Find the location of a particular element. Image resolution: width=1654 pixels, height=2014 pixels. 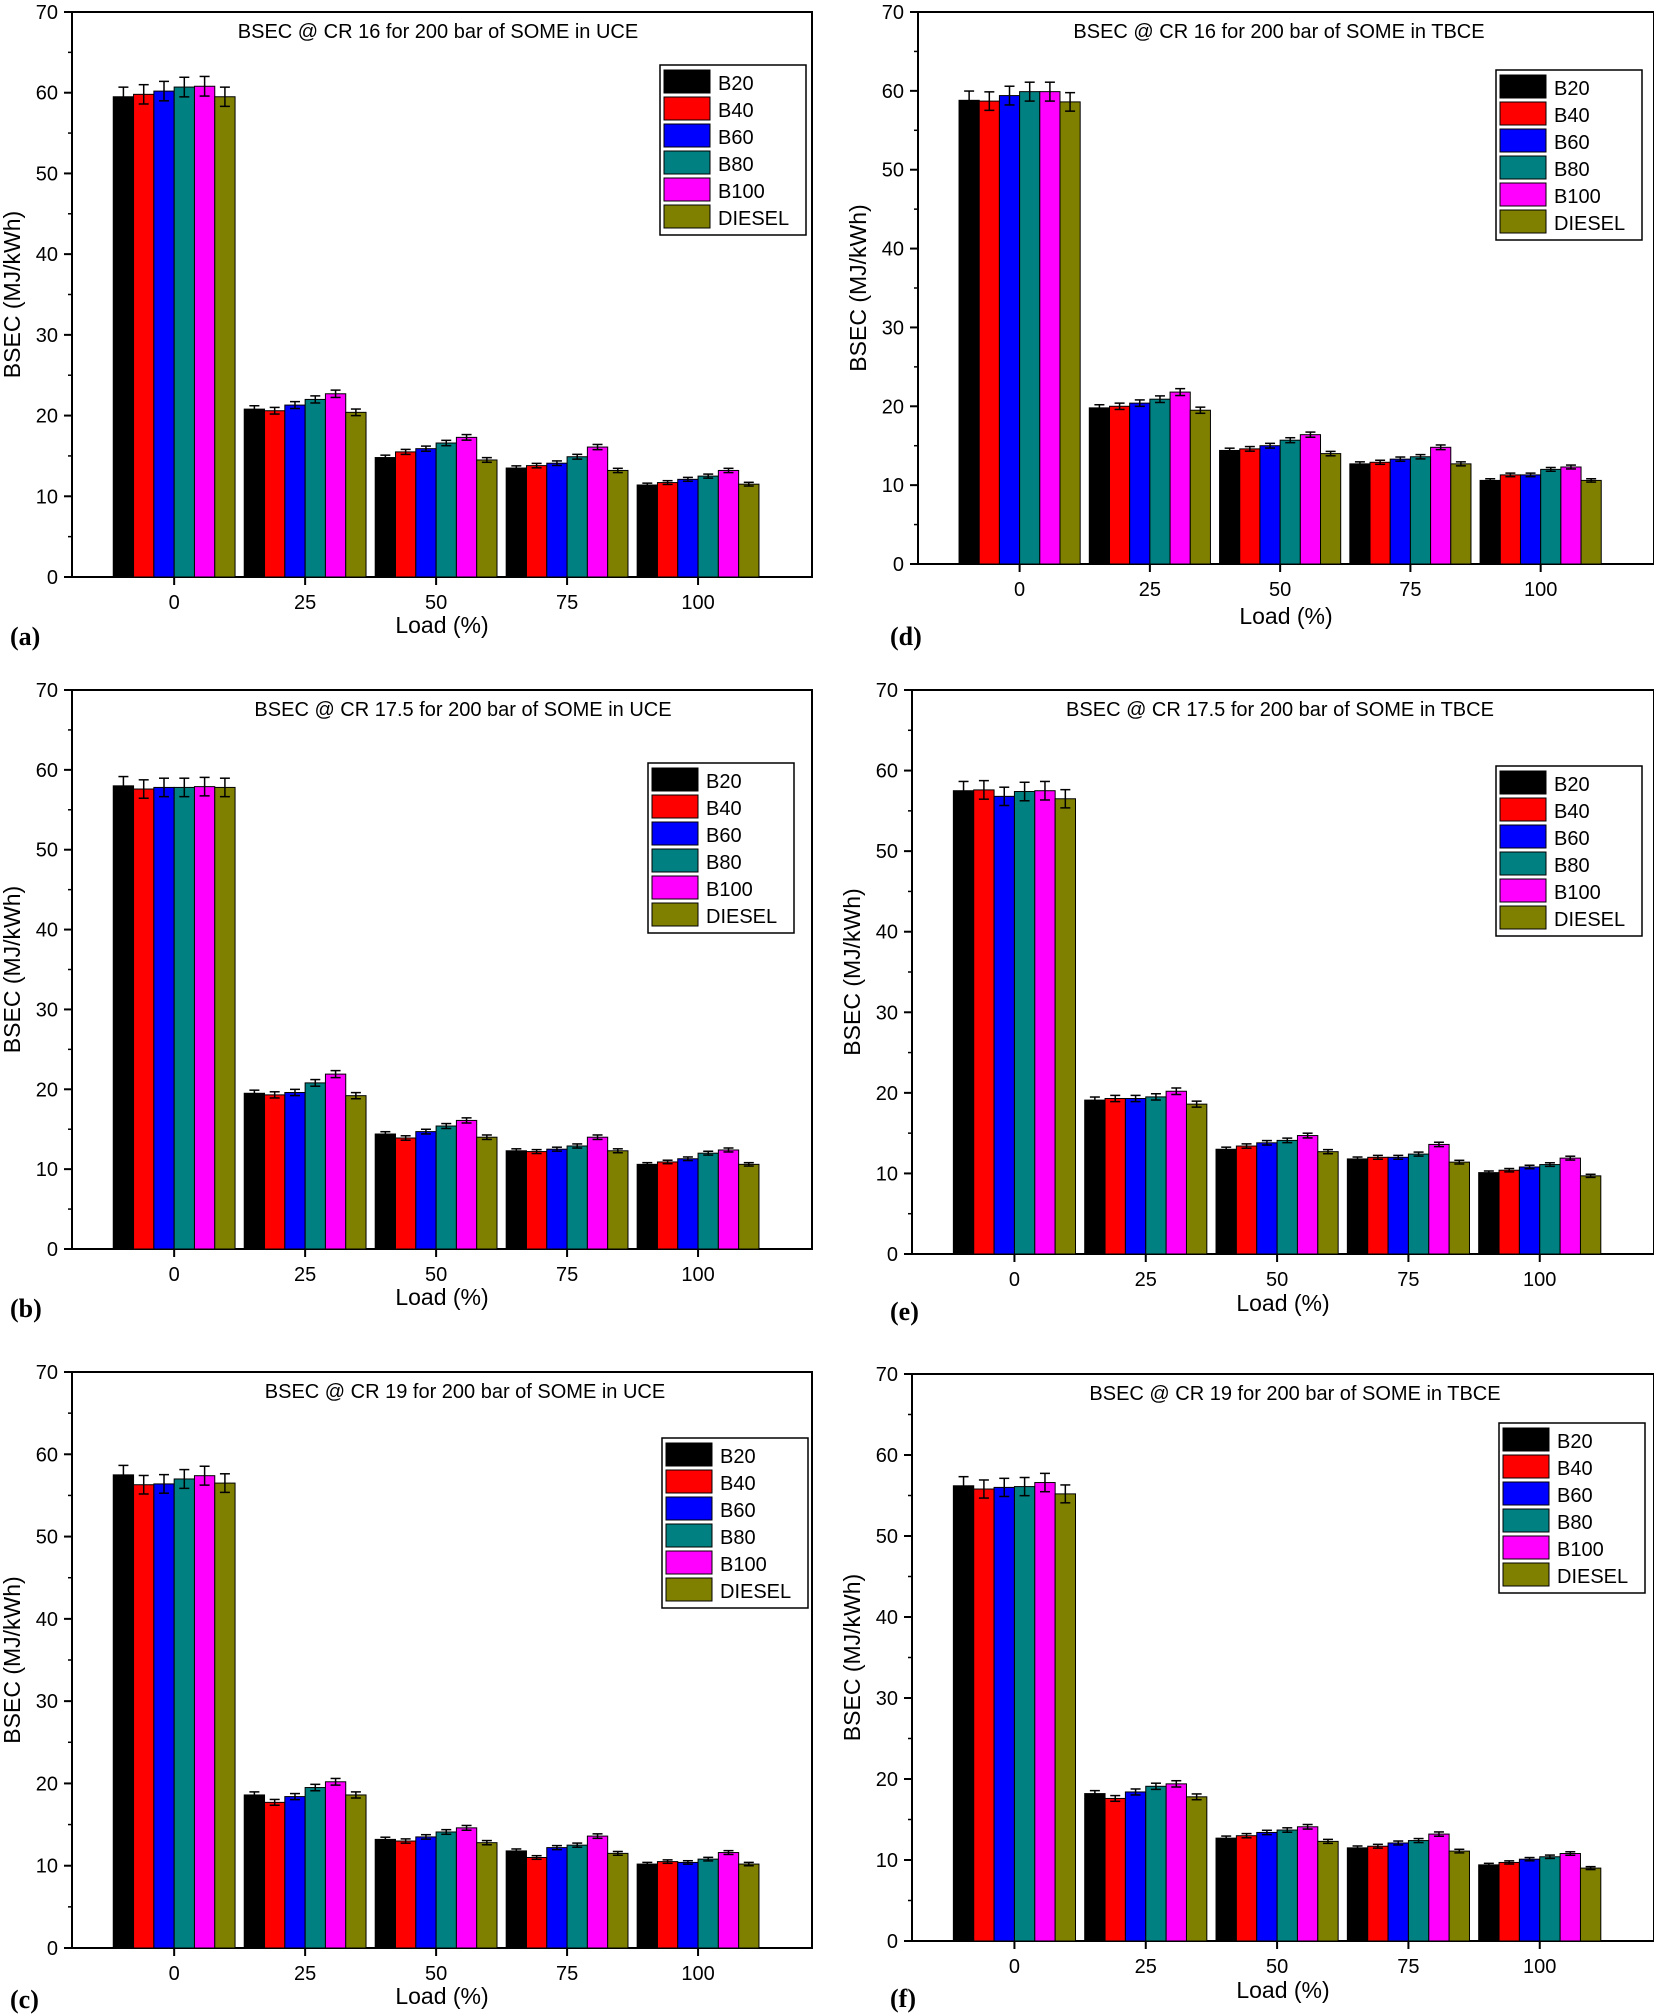

y-tick-label: 20 is located at coordinates (893, 407).